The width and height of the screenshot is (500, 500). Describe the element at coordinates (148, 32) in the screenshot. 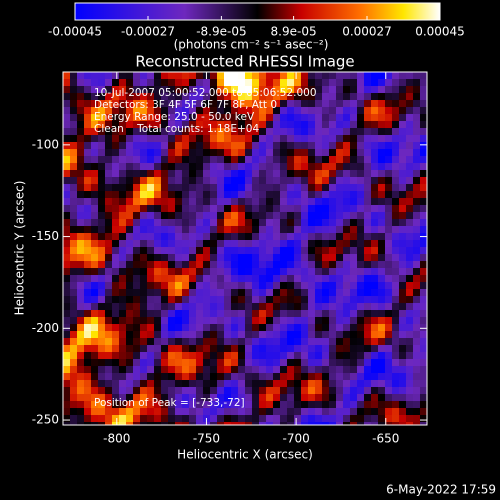

I see `colorbar-tick-label: -0.00027` at that location.